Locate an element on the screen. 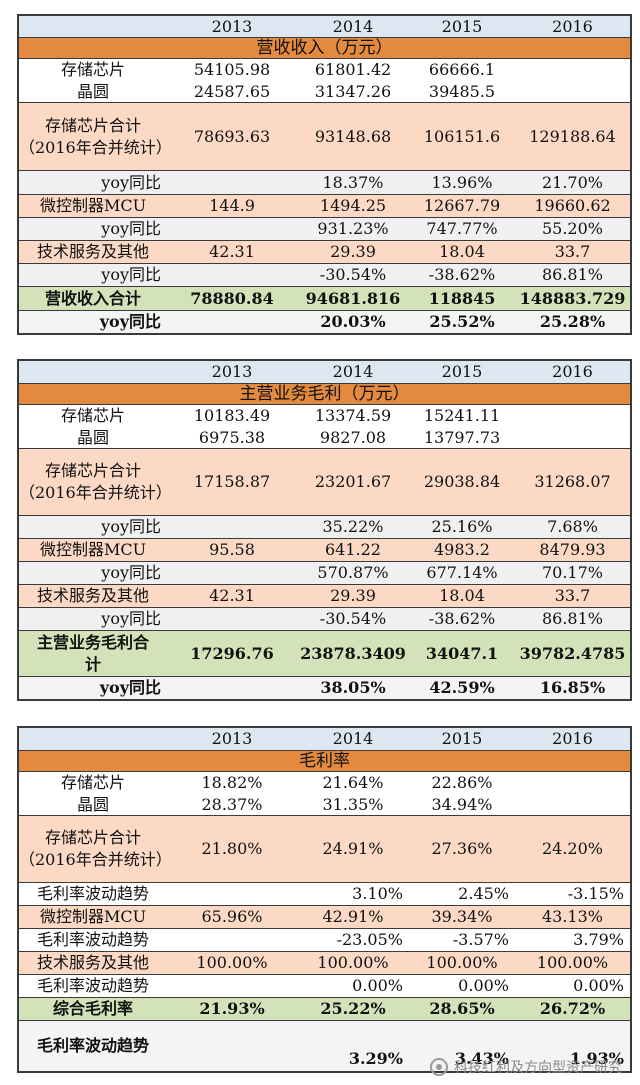 The image size is (640, 1085). cell-2014: 23878.3409 is located at coordinates (353, 653).